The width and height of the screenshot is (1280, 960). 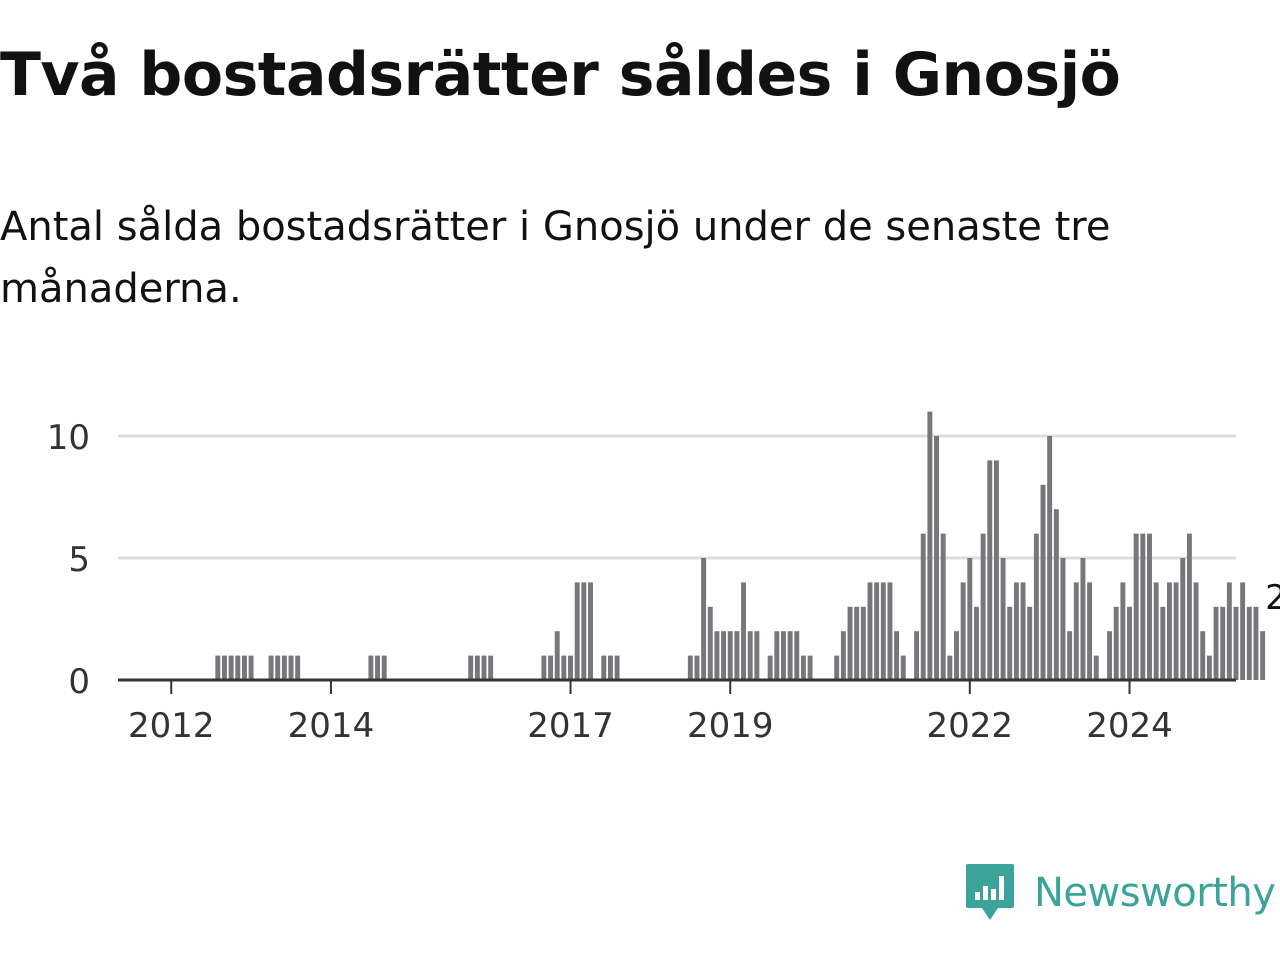 What do you see at coordinates (990, 892) in the screenshot?
I see `newsworthy-logo-icon` at bounding box center [990, 892].